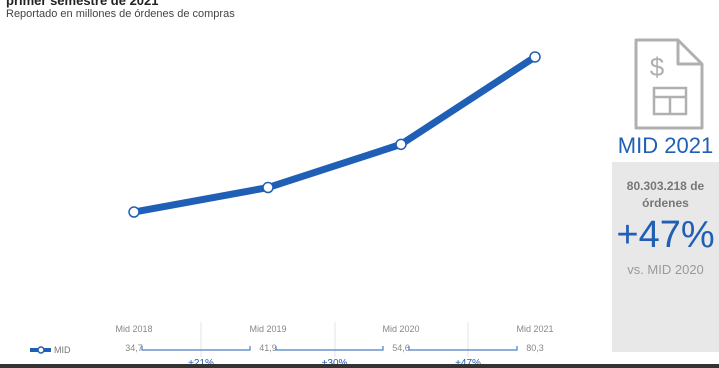 This screenshot has width=719, height=368. Describe the element at coordinates (82, 4) in the screenshot. I see `chart-title: primer semestre de 2021` at that location.